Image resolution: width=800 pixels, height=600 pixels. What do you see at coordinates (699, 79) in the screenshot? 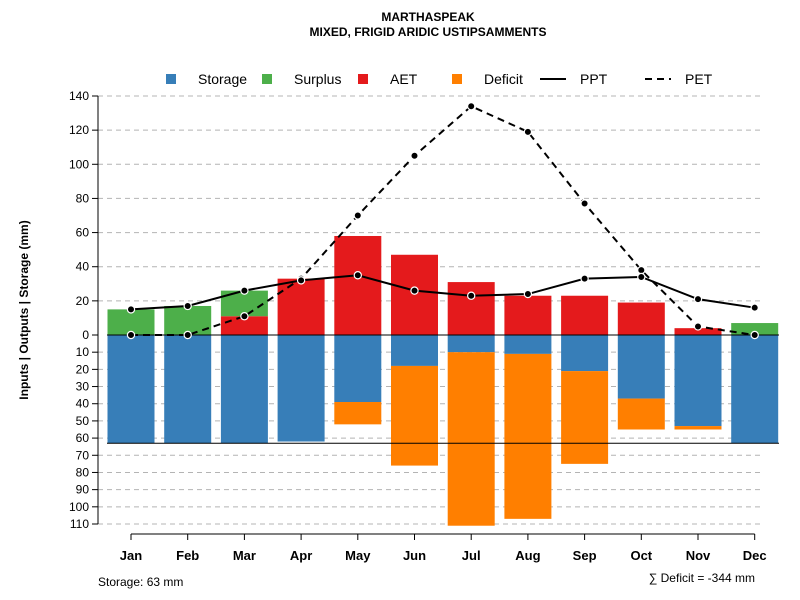
I see `pet-legend-label: PET` at bounding box center [699, 79].